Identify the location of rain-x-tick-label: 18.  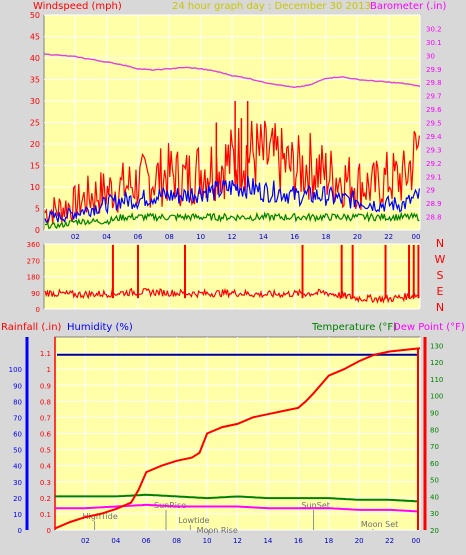
(328, 541).